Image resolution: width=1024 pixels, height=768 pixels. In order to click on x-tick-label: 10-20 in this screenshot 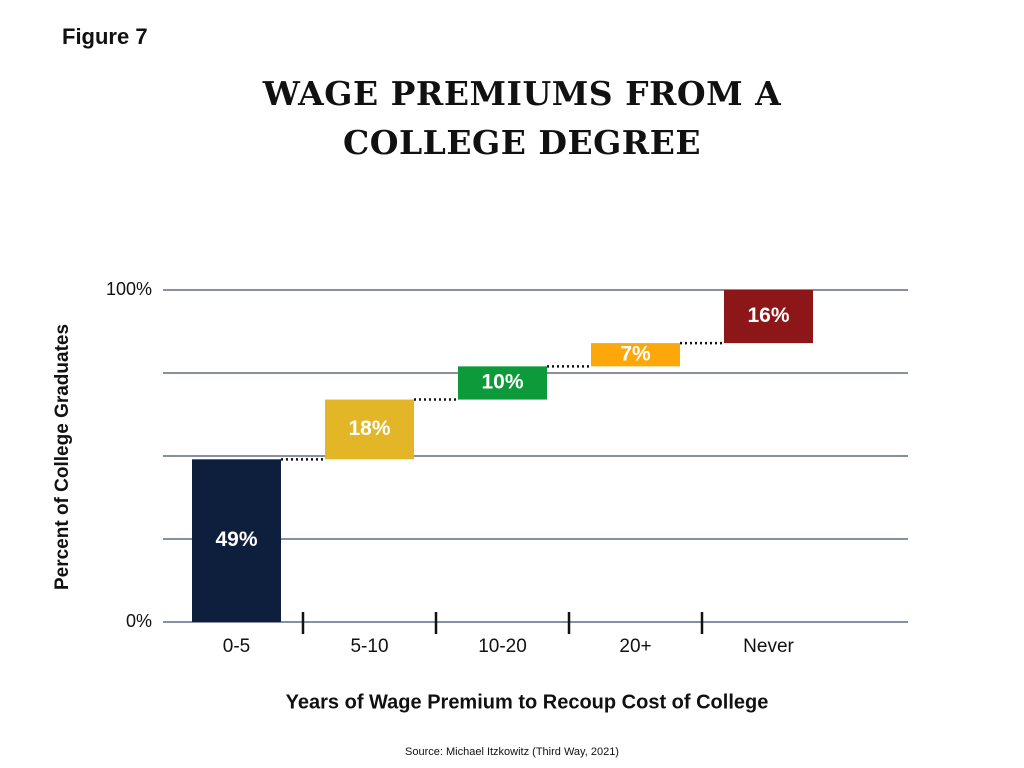, I will do `click(502, 646)`.